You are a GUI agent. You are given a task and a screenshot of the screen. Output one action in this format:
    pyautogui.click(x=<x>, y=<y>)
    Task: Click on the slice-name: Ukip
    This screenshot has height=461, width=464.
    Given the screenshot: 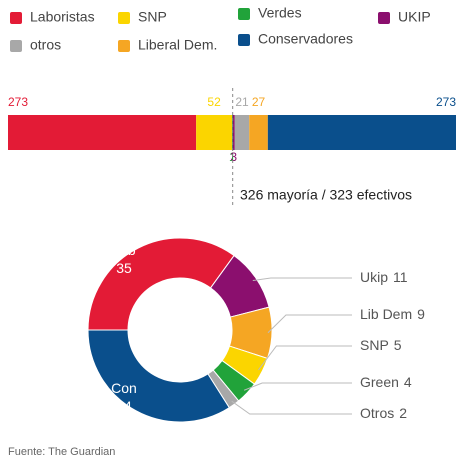 What is the action you would take?
    pyautogui.click(x=374, y=277)
    